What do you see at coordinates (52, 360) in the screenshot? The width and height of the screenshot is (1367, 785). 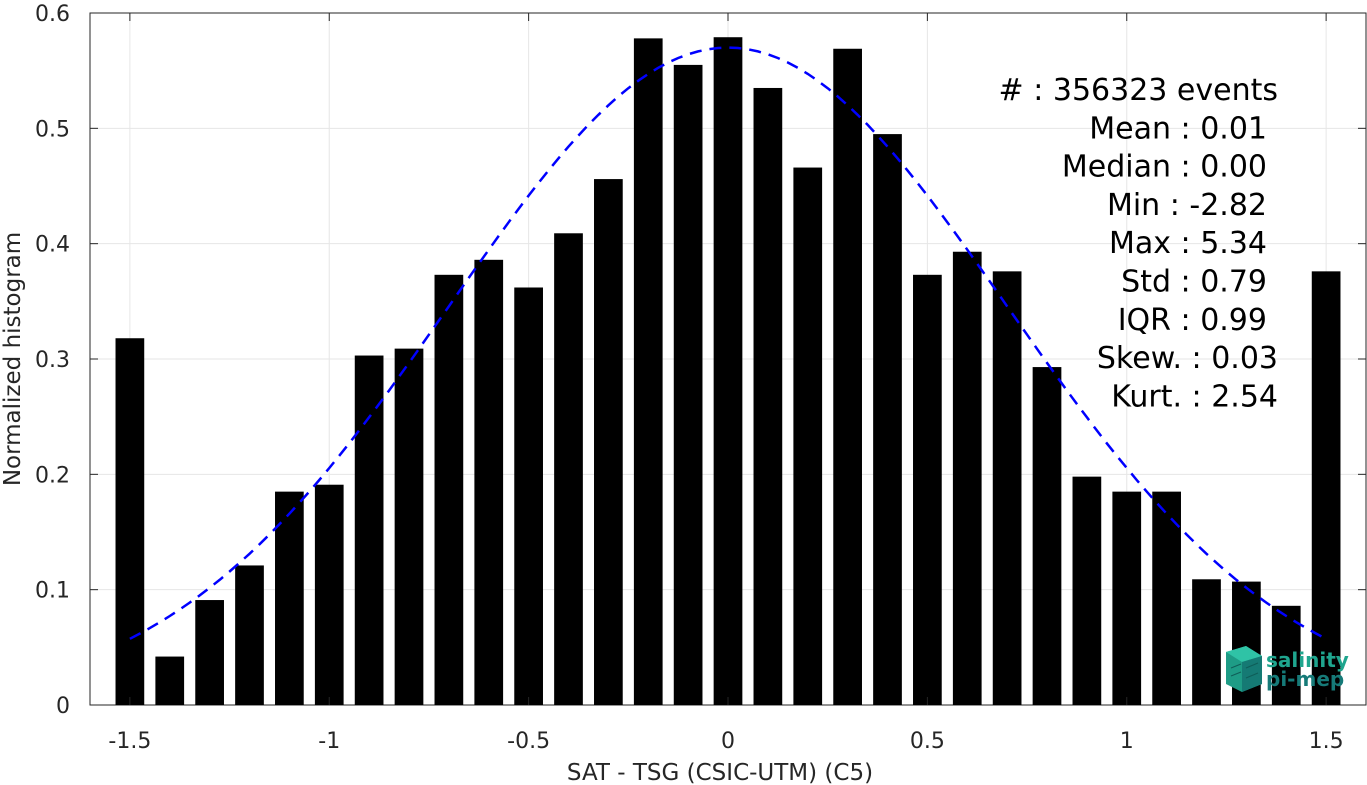 I see `y-tick-label: 0.3` at bounding box center [52, 360].